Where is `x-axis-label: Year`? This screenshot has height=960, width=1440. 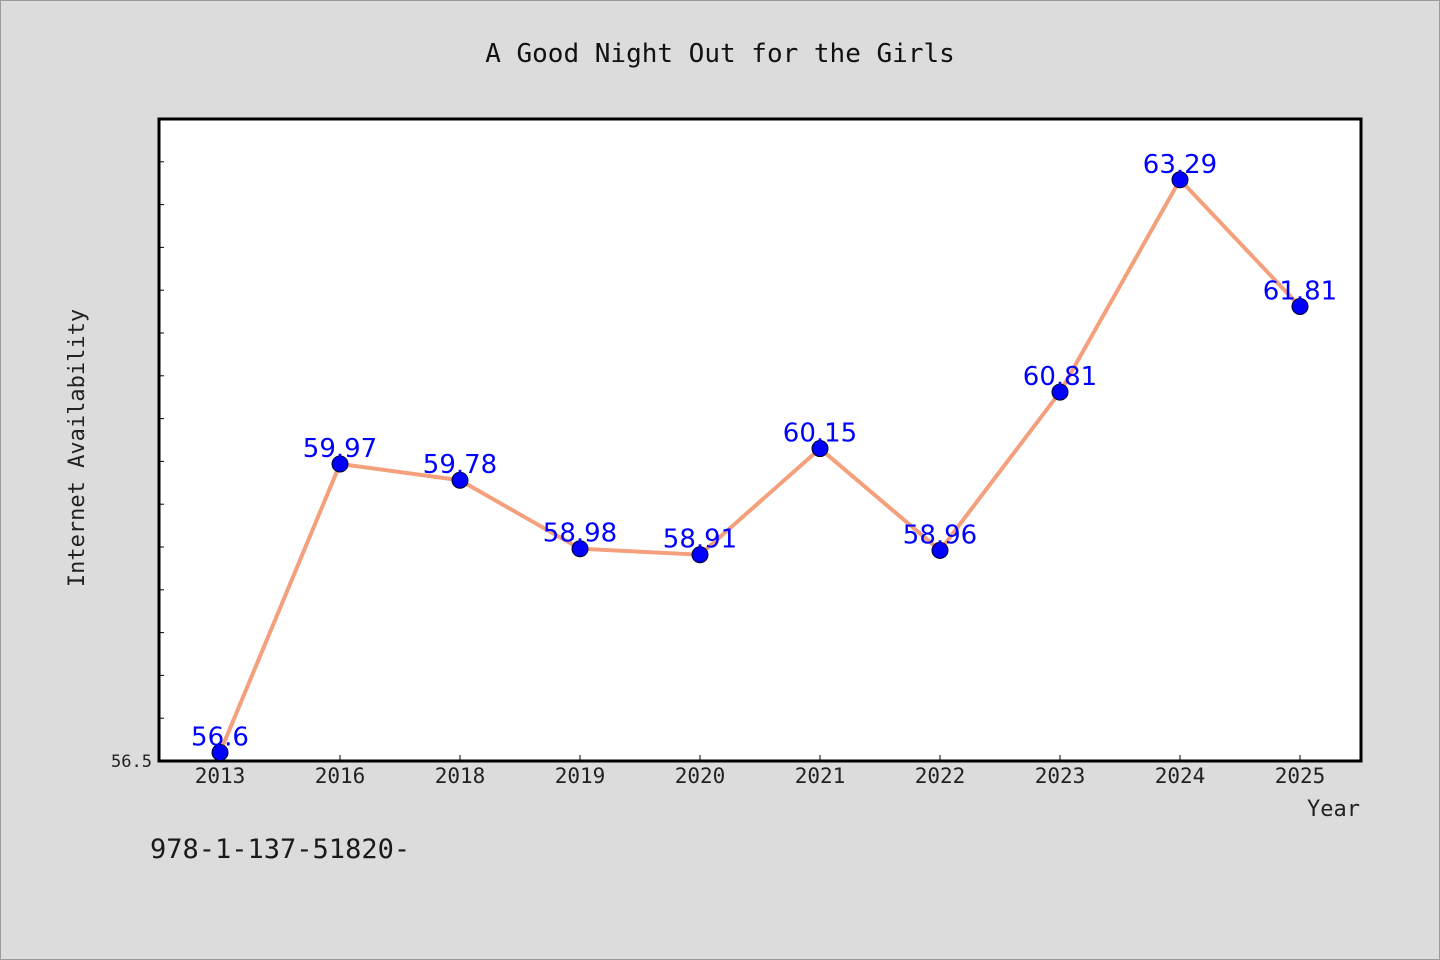
x-axis-label: Year is located at coordinates (1333, 809).